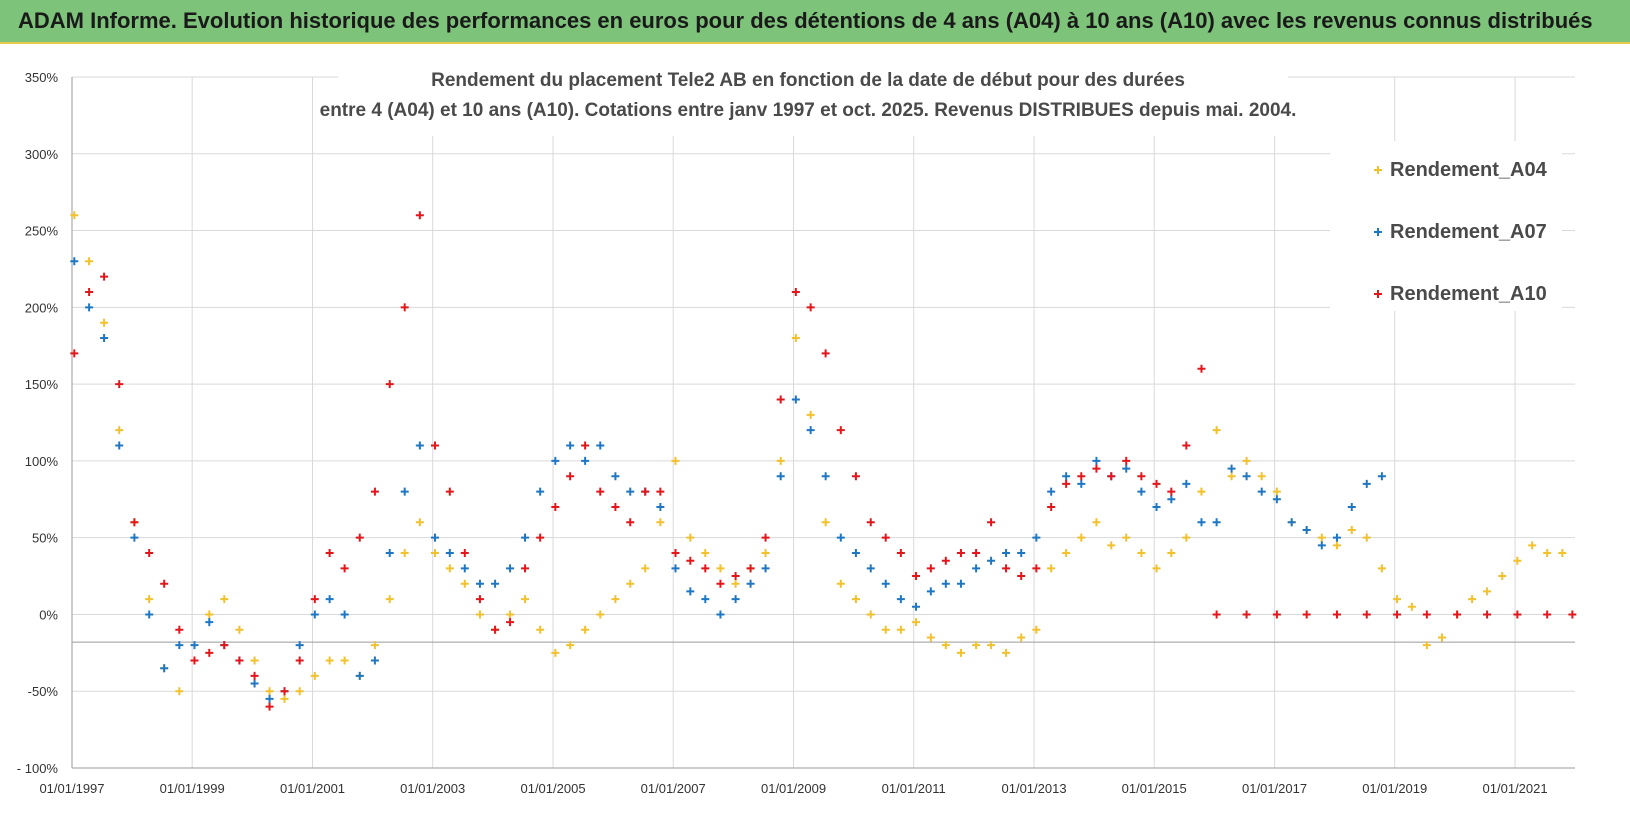 This screenshot has width=1630, height=816. I want to click on y-tick-label: 0%, so click(48, 614).